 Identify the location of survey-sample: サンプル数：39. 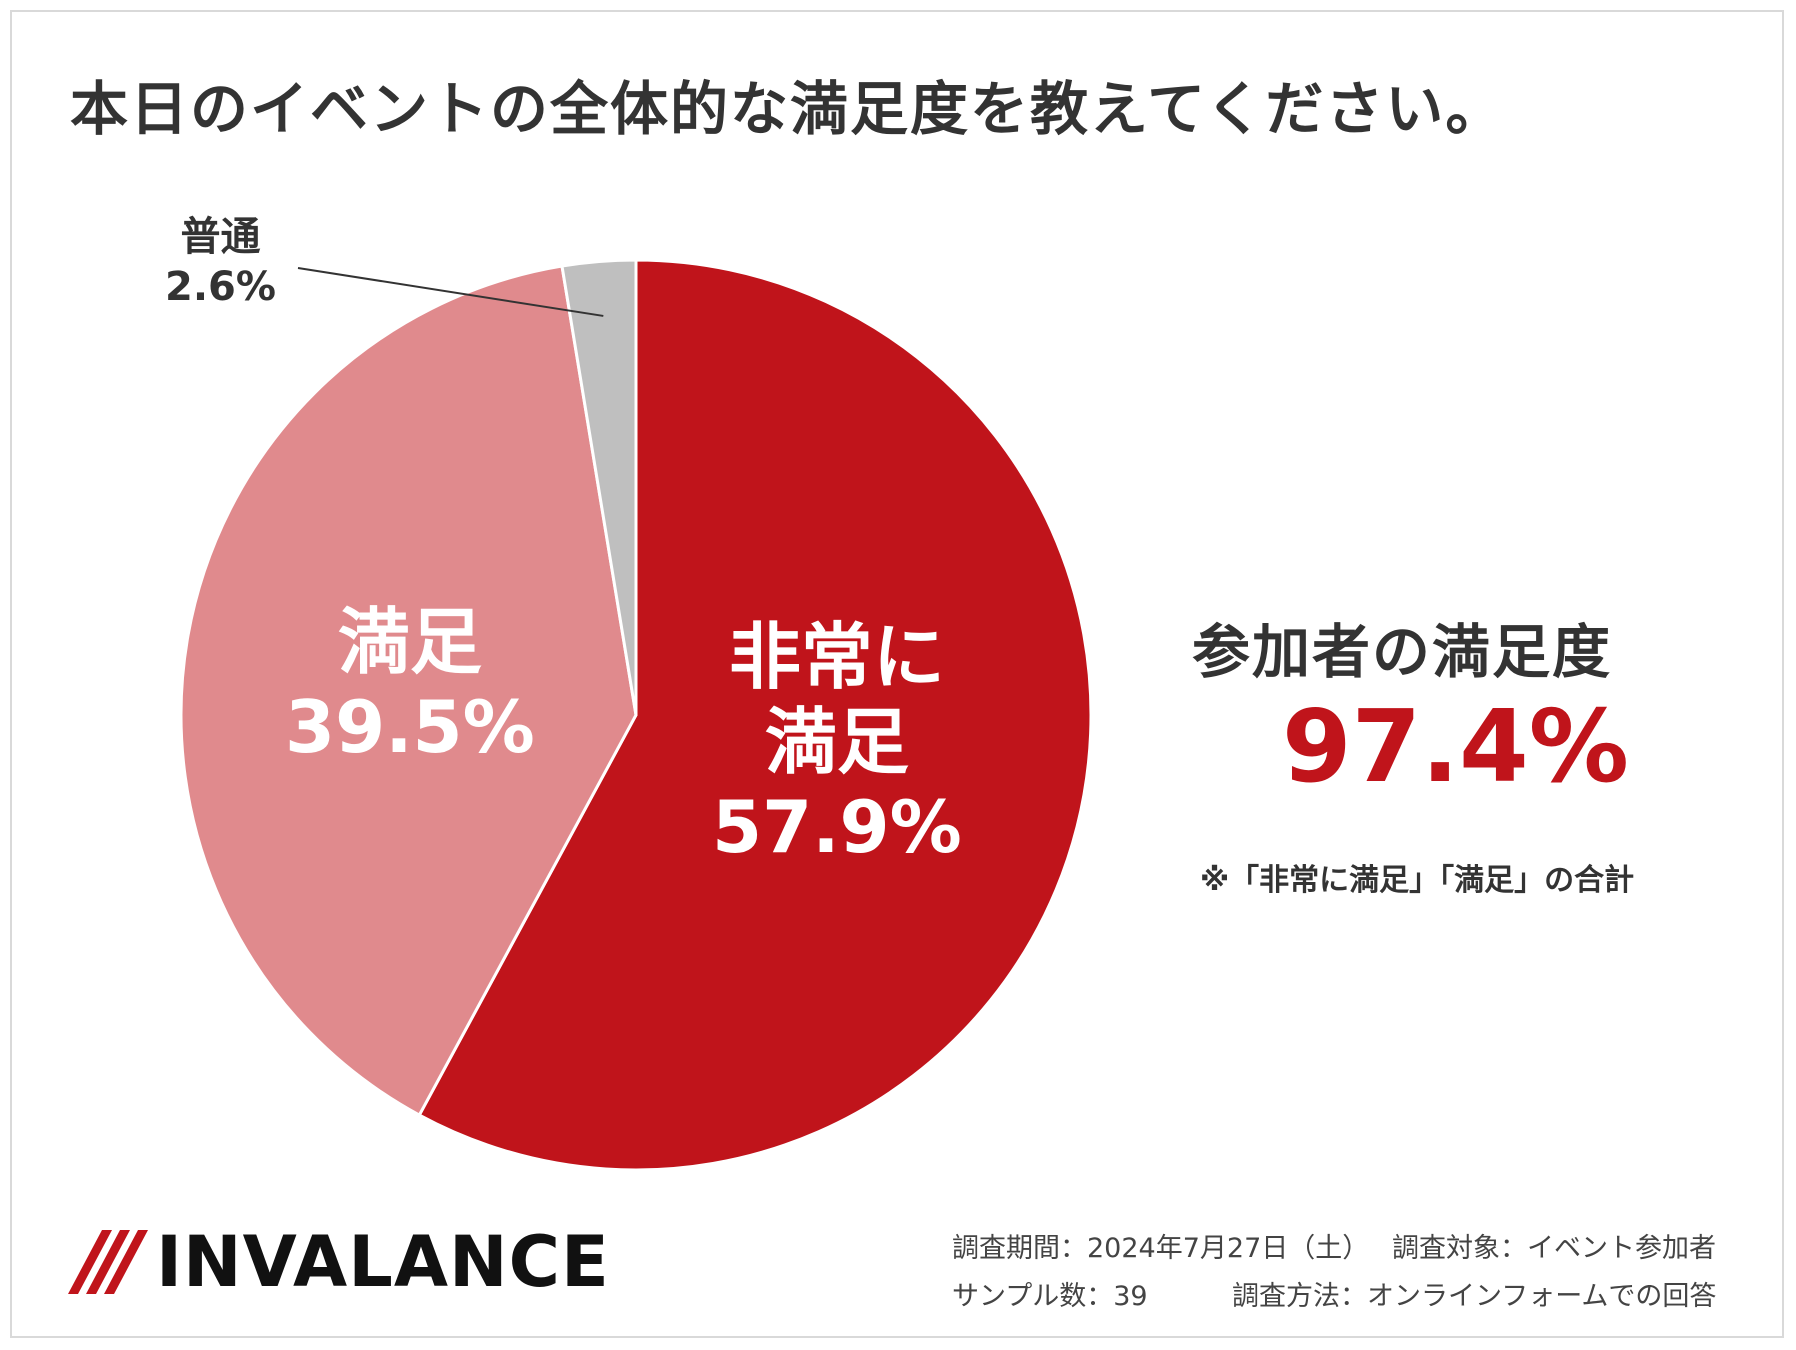
(1050, 1296).